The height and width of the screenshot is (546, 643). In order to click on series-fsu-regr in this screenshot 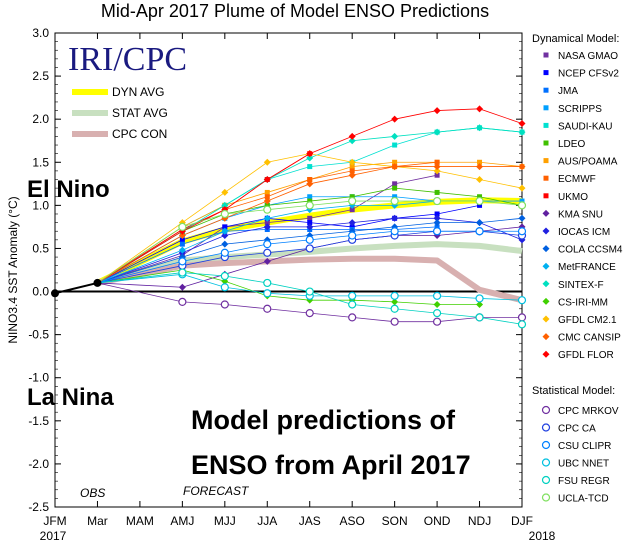, I will do `click(312, 298)`.